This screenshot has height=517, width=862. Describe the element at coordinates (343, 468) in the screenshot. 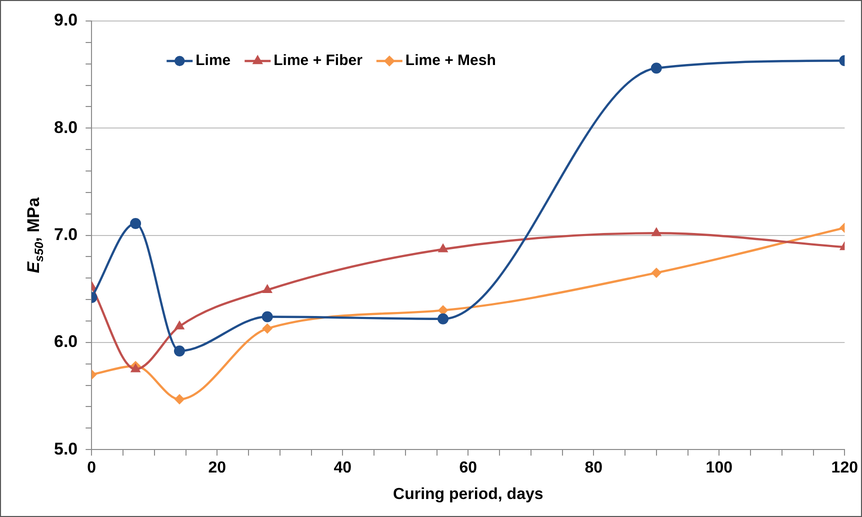

I see `x-tick-label: 40` at that location.